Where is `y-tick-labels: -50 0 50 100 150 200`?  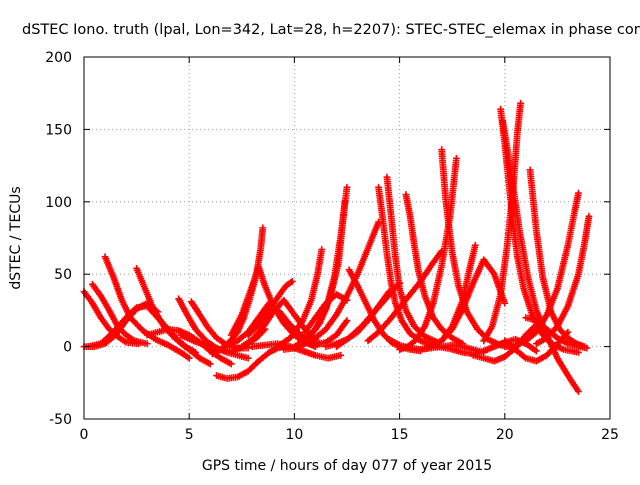
y-tick-labels: -50 0 50 100 150 200 is located at coordinates (58, 239).